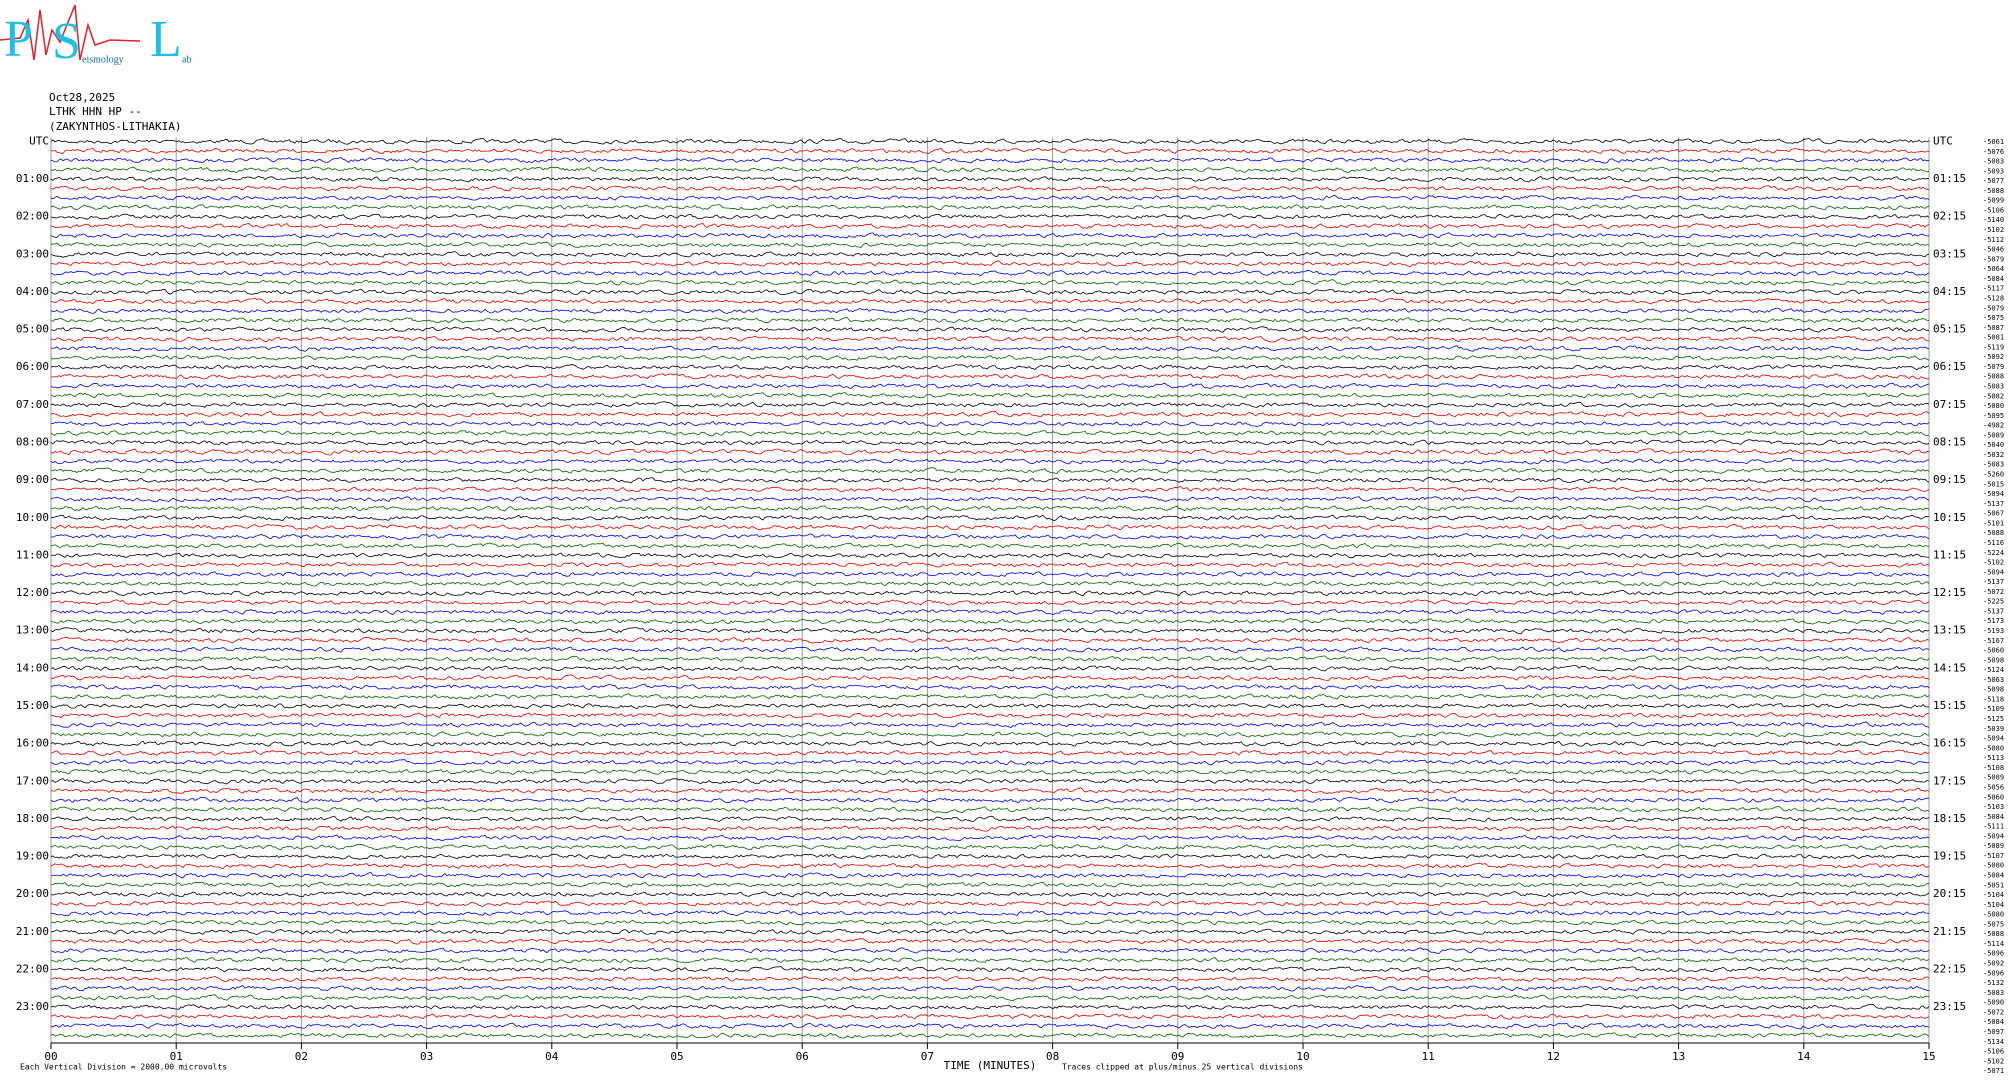 Image resolution: width=2010 pixels, height=1080 pixels. What do you see at coordinates (1993, 915) in the screenshot?
I see `trace-offset-label: -5080` at bounding box center [1993, 915].